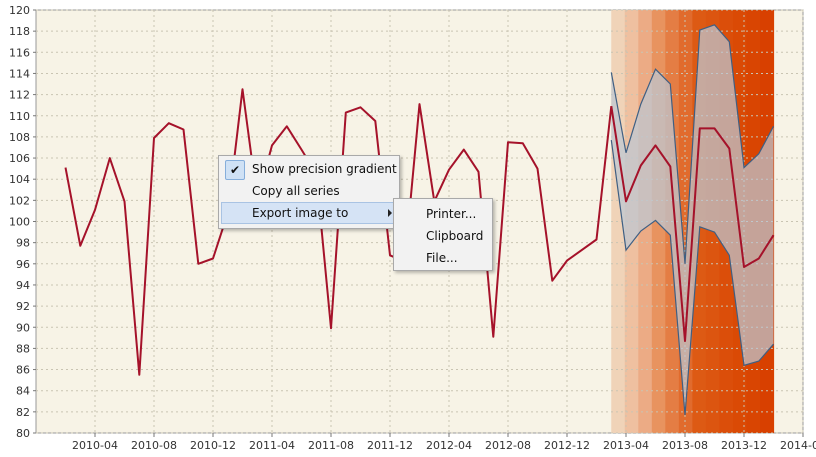 Image resolution: width=816 pixels, height=457 pixels. I want to click on menu-item-label: Export image to, so click(300, 213).